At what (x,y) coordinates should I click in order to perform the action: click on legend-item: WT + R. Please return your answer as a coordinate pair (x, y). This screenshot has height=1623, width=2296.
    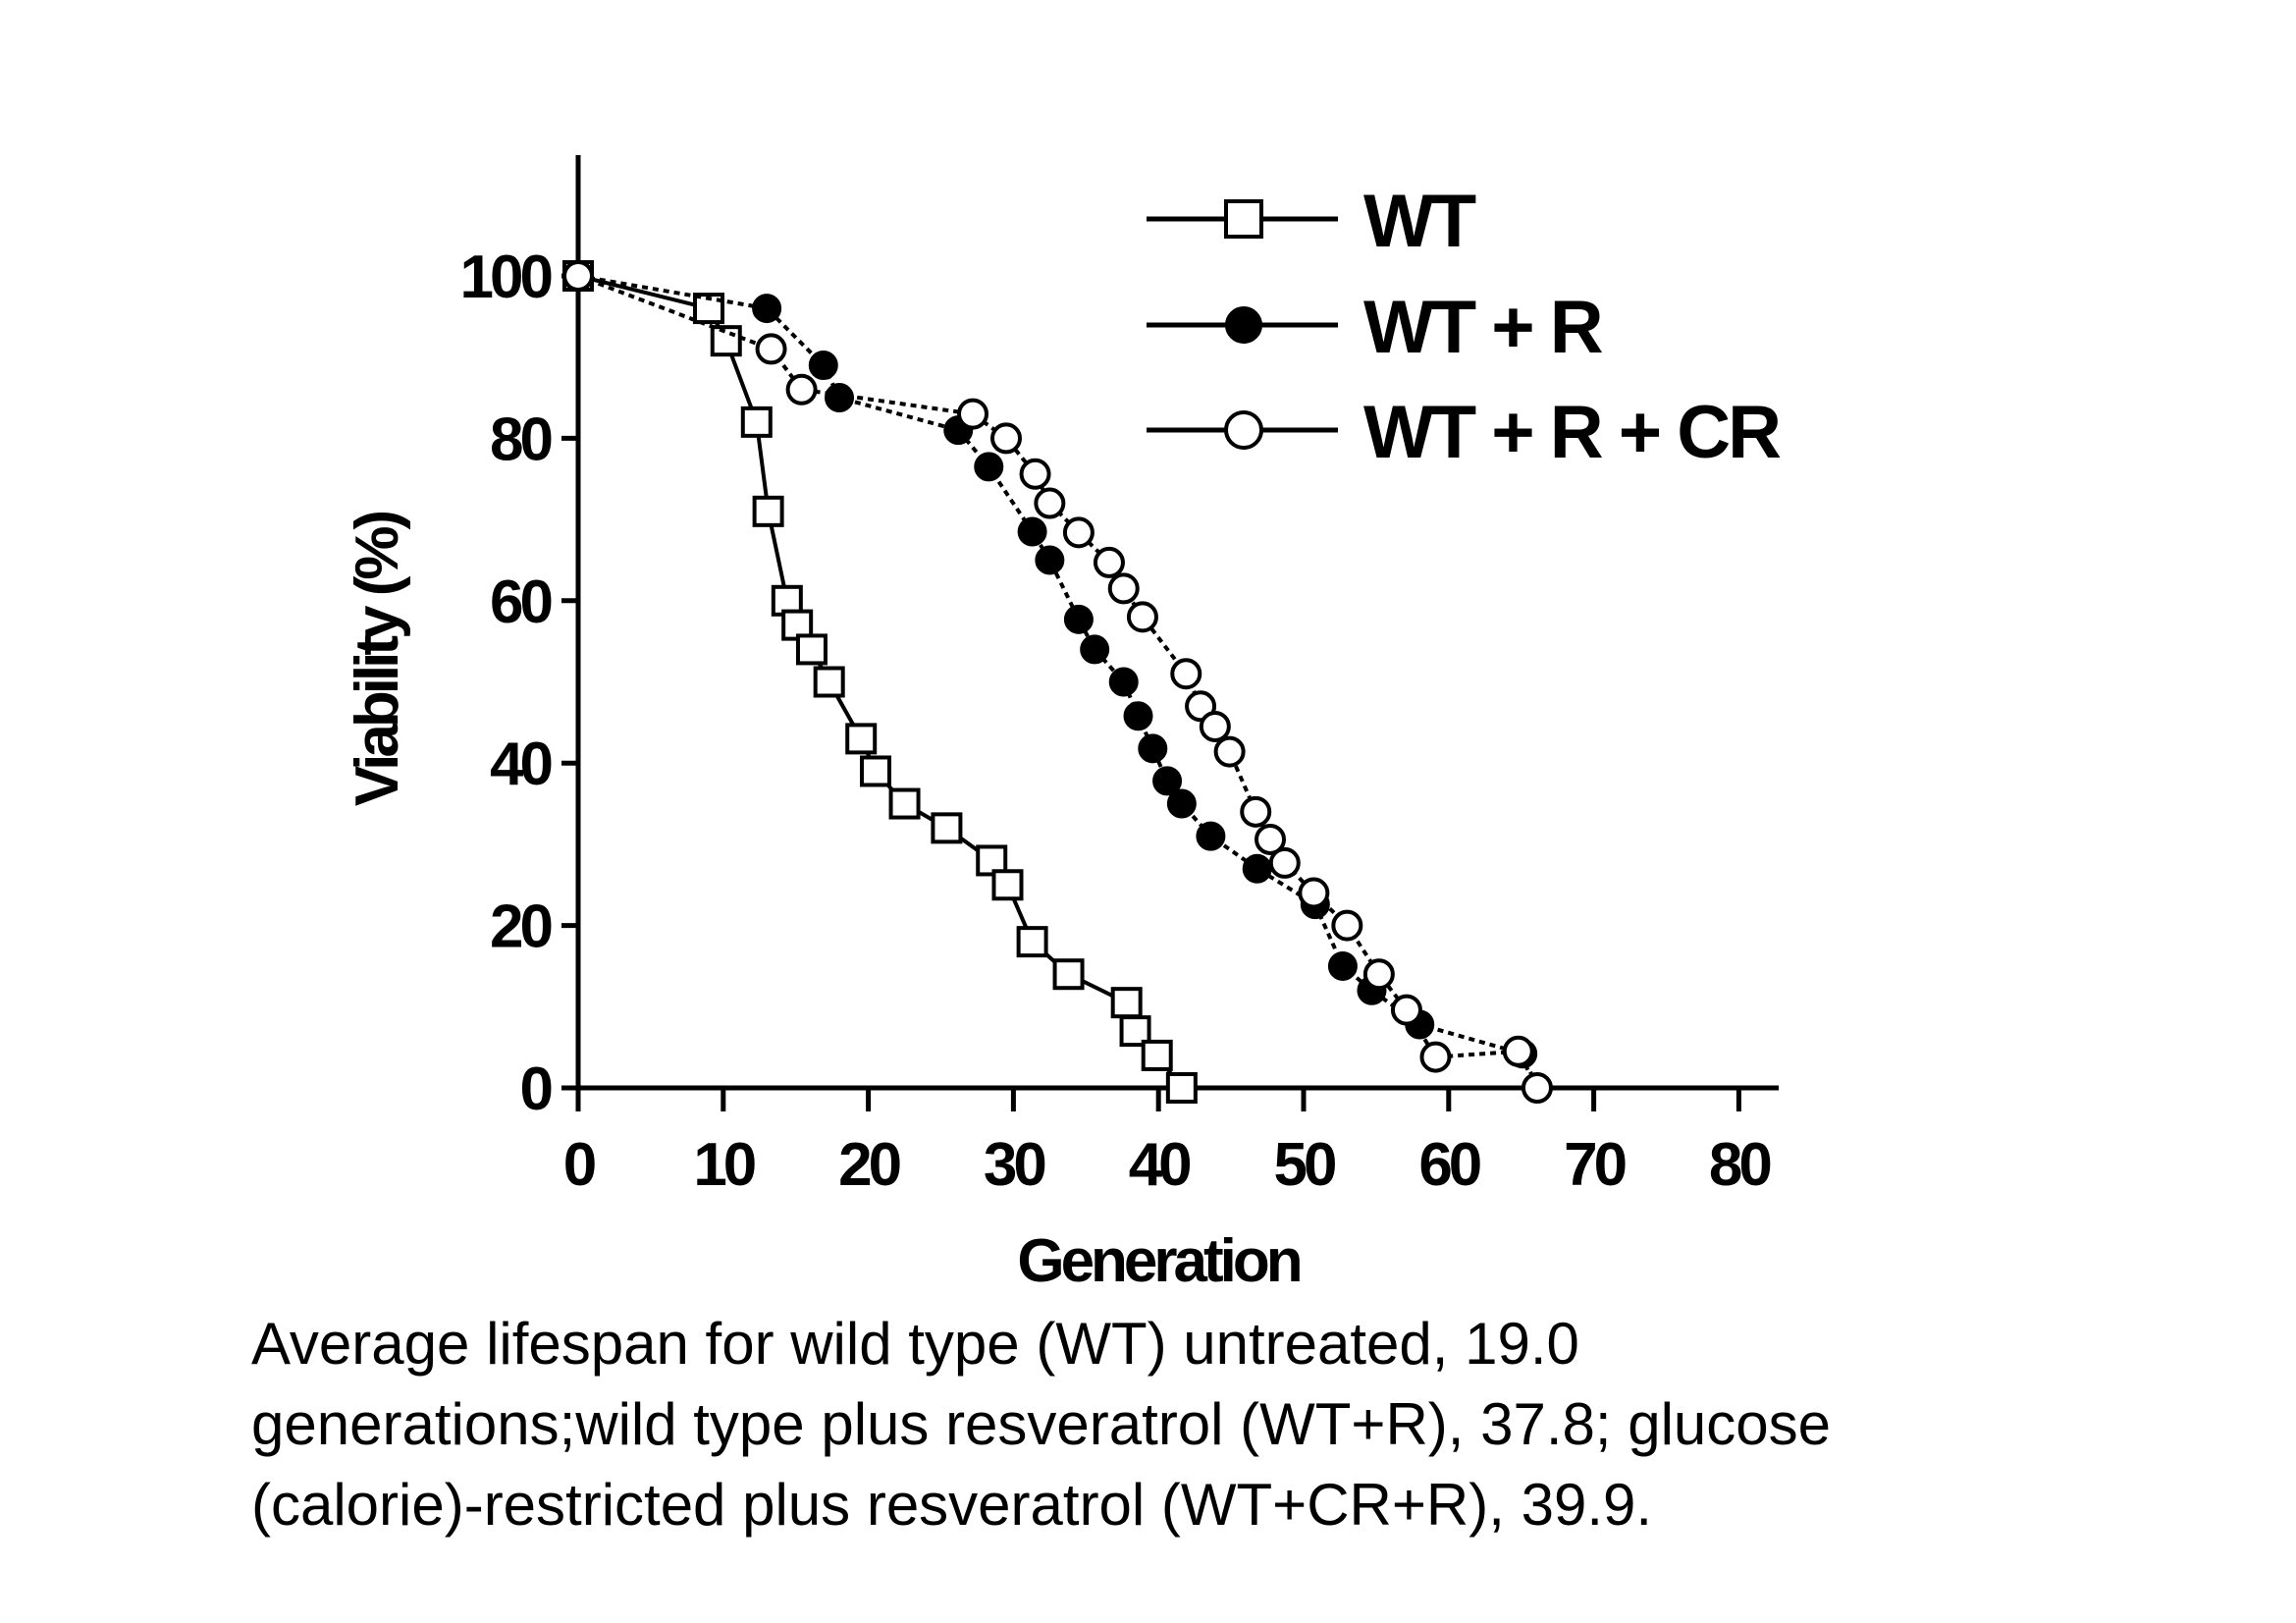
    Looking at the image, I should click on (1376, 327).